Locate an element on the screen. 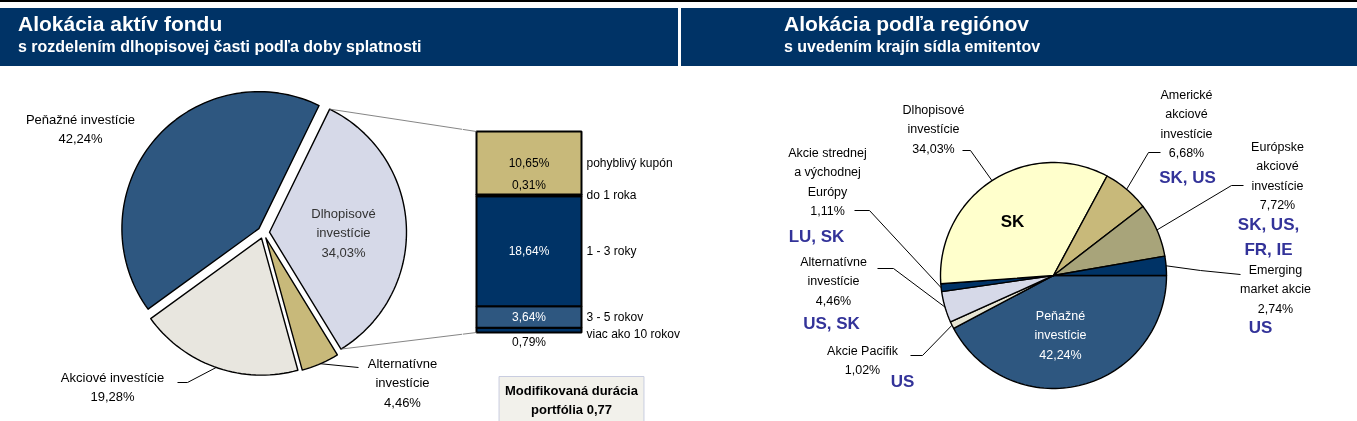 This screenshot has width=1357, height=421. series-label: 1 - 3 roky is located at coordinates (611, 251).